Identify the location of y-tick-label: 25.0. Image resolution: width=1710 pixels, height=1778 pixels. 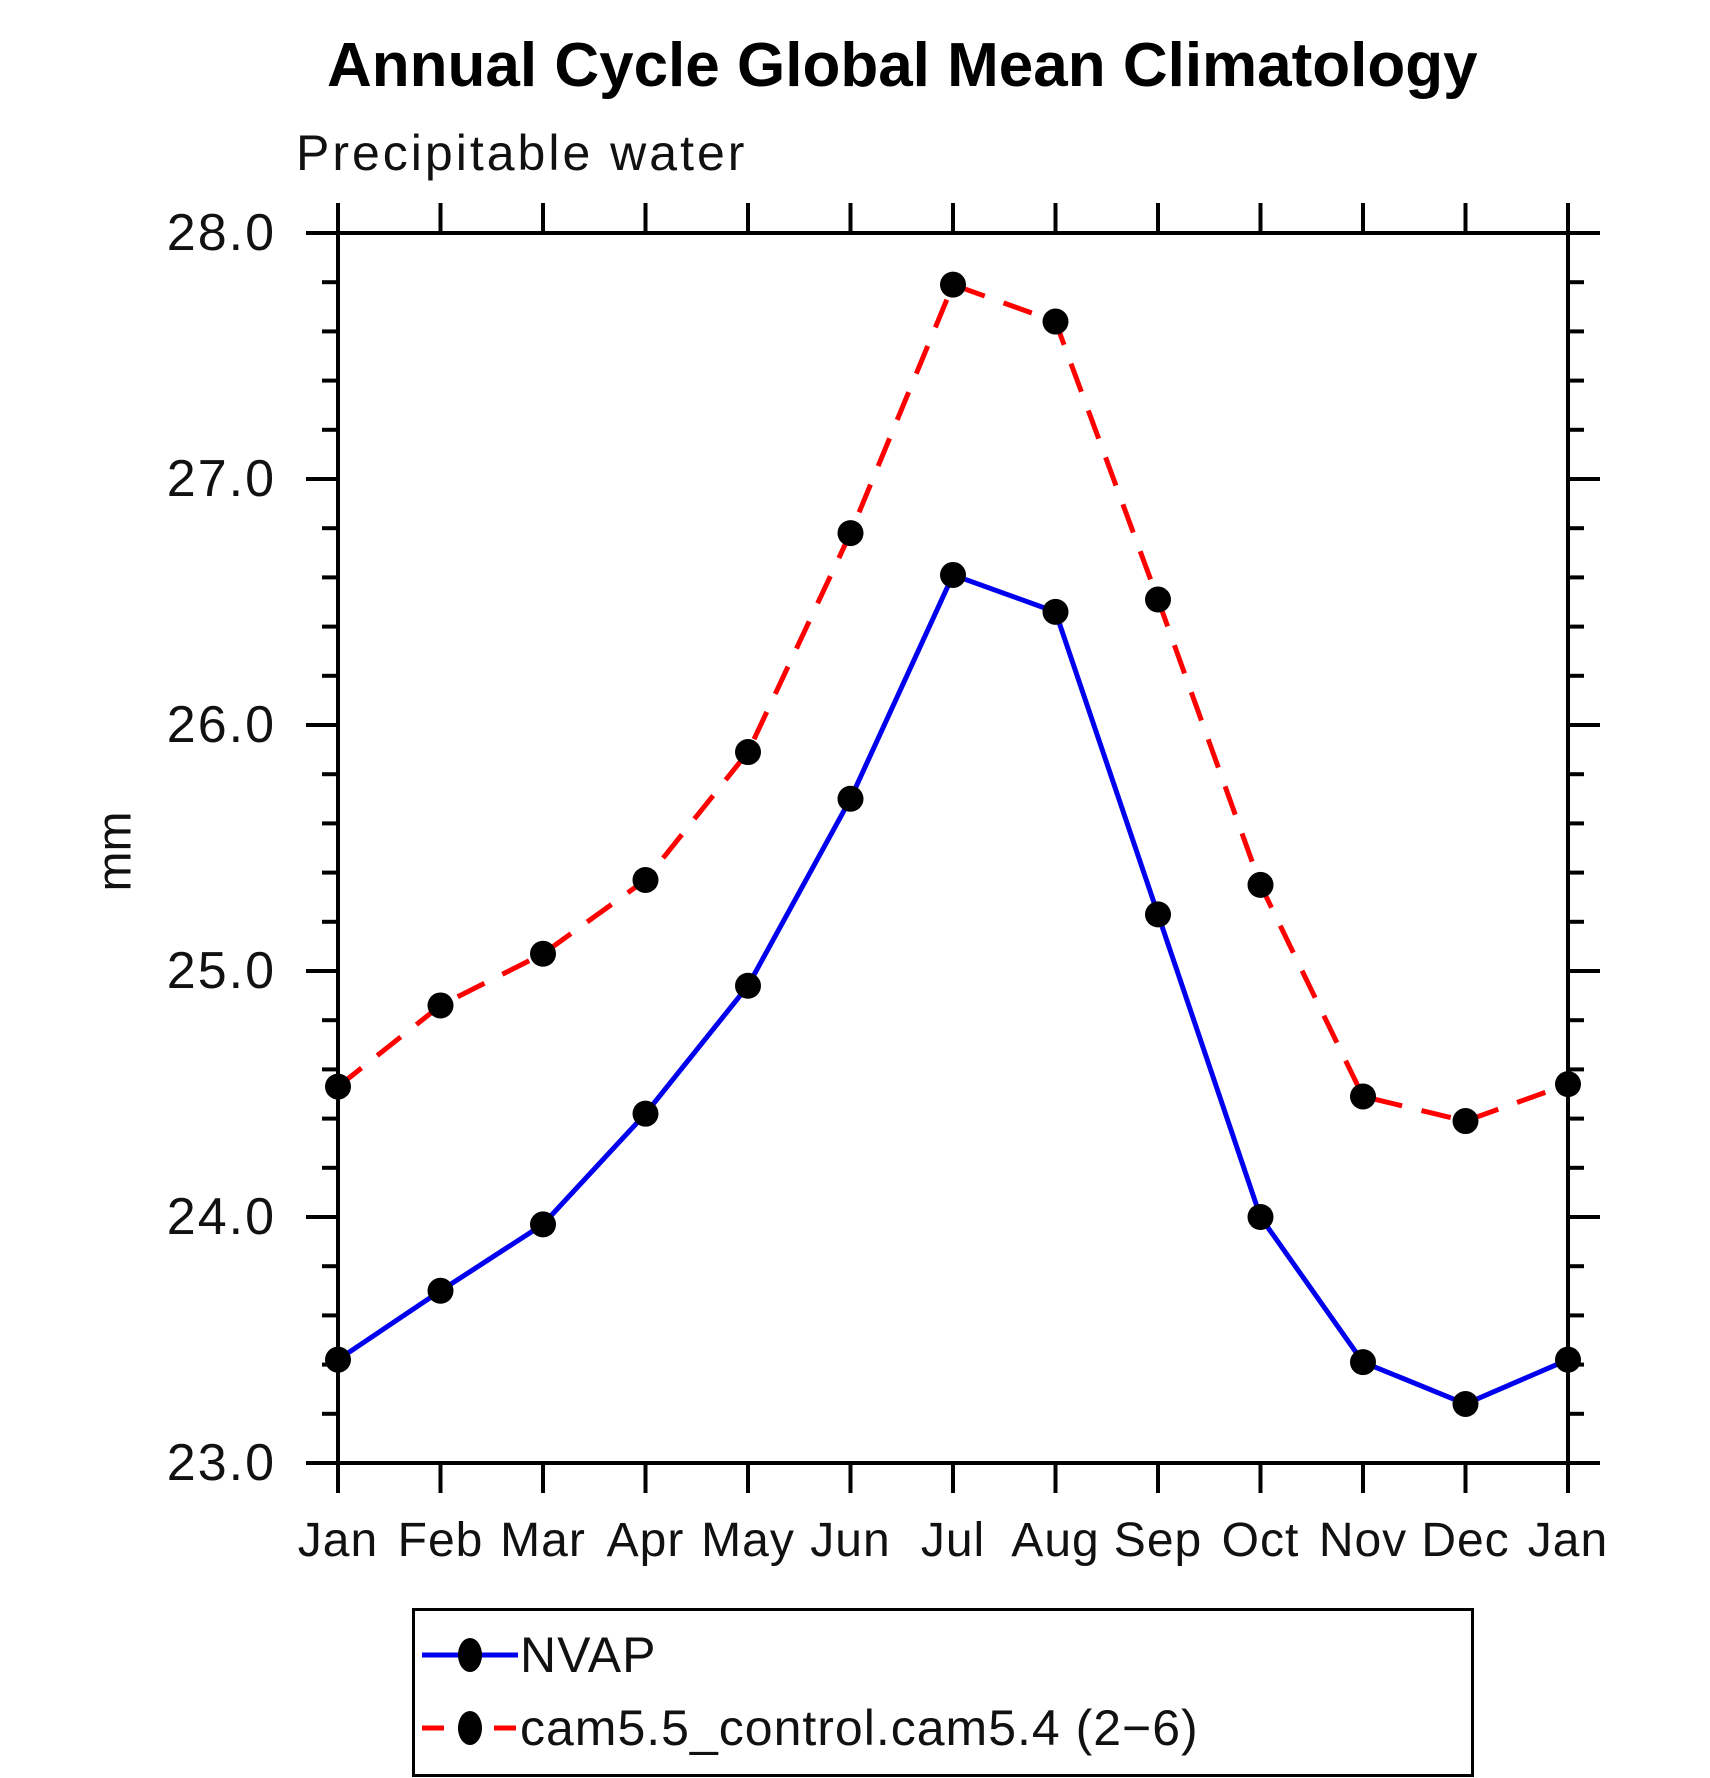
(221, 971).